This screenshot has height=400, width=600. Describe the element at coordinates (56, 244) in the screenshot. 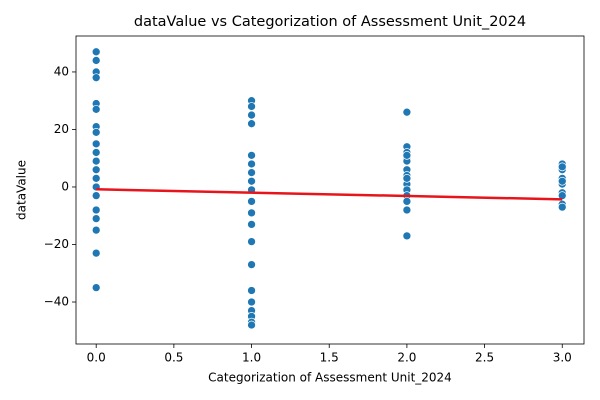

I see `y-tick-label: −20` at that location.